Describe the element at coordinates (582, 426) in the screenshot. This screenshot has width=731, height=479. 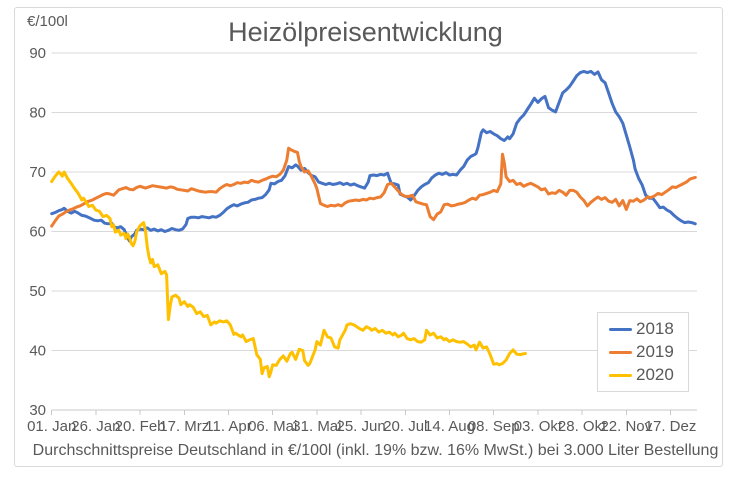
I see `x-tick-label: 28. Okt` at that location.